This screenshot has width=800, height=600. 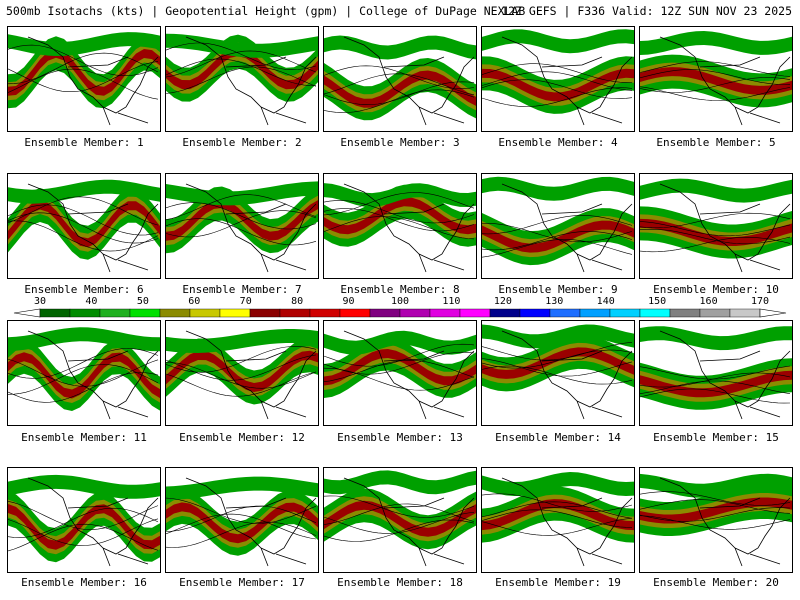 I want to click on colorbar-tick-label: 90, so click(x=348, y=301).